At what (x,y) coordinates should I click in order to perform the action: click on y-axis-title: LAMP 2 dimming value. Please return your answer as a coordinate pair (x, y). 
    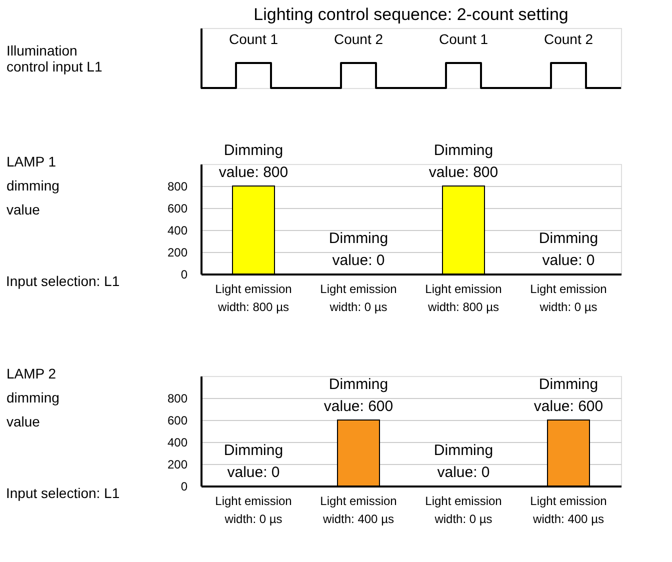
    Looking at the image, I should click on (33, 398).